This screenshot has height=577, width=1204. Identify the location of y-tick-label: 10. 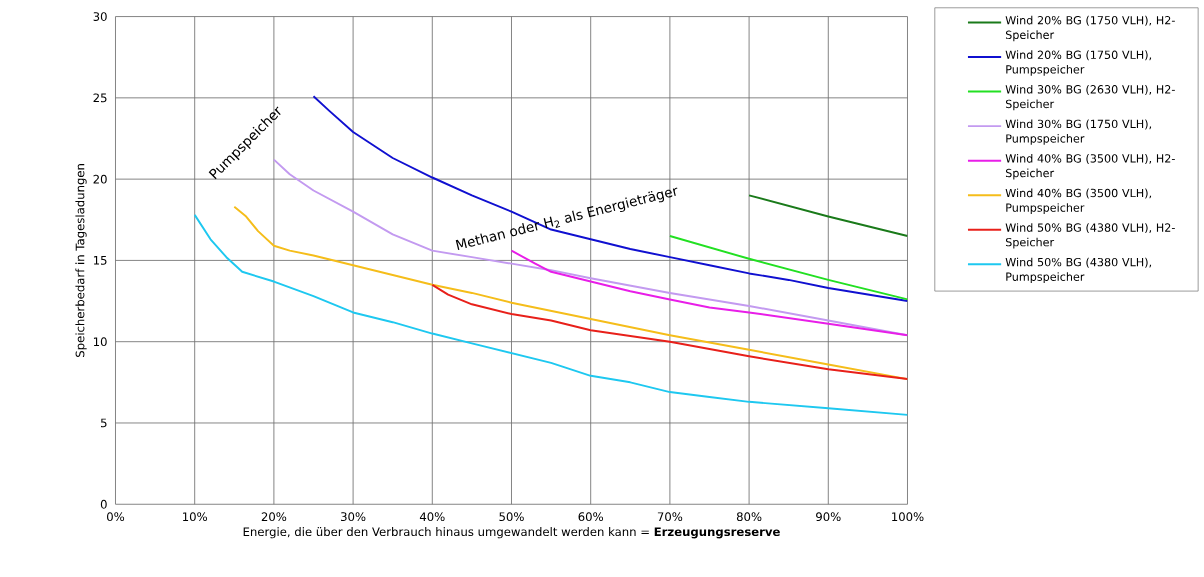
(100, 341).